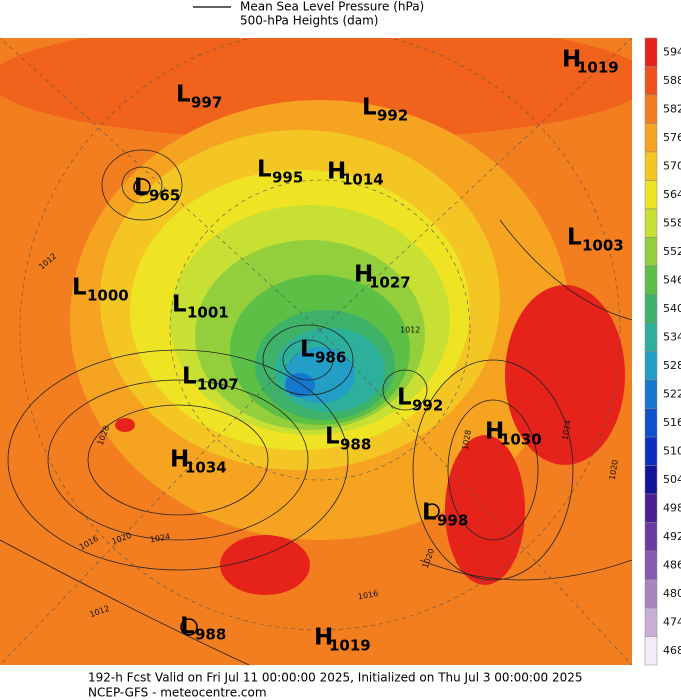  I want to click on colorbar-label: 528, so click(672, 365).